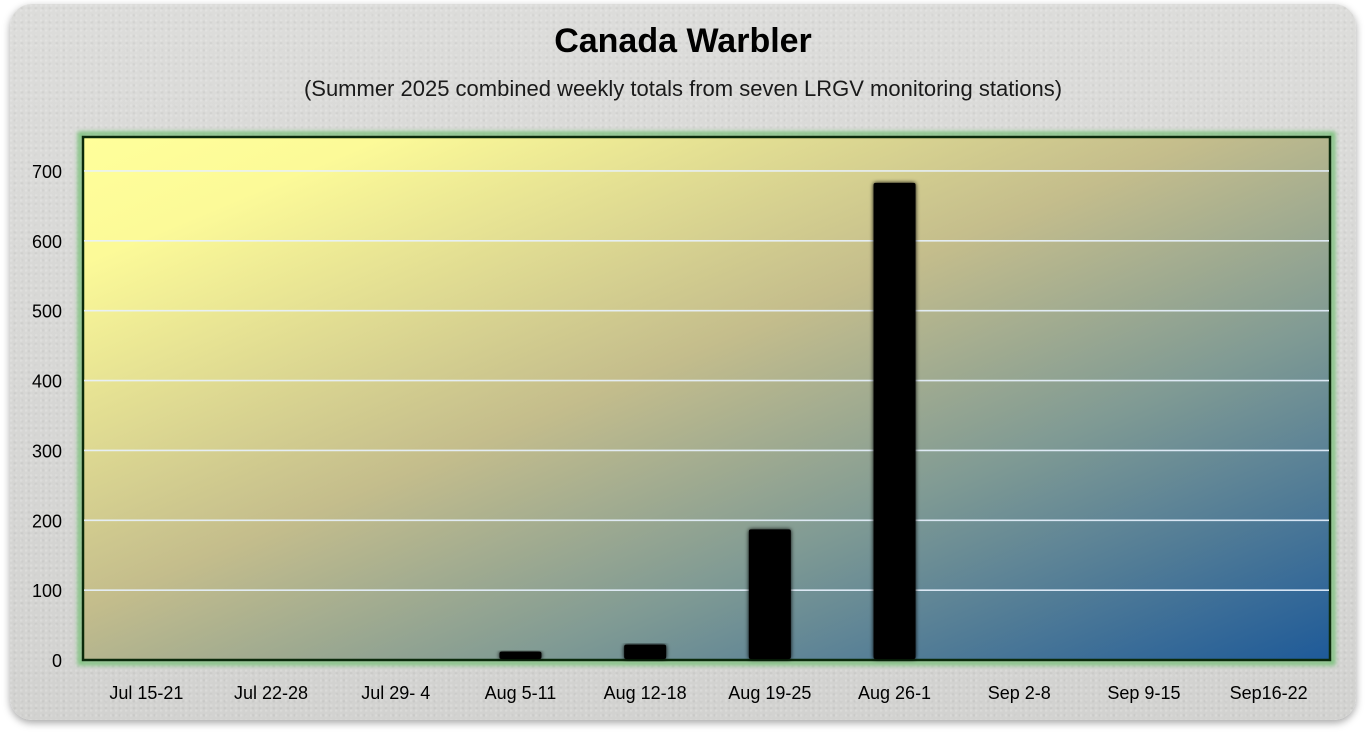 This screenshot has width=1366, height=738. What do you see at coordinates (894, 693) in the screenshot?
I see `x-tick-label: Aug 26-1` at bounding box center [894, 693].